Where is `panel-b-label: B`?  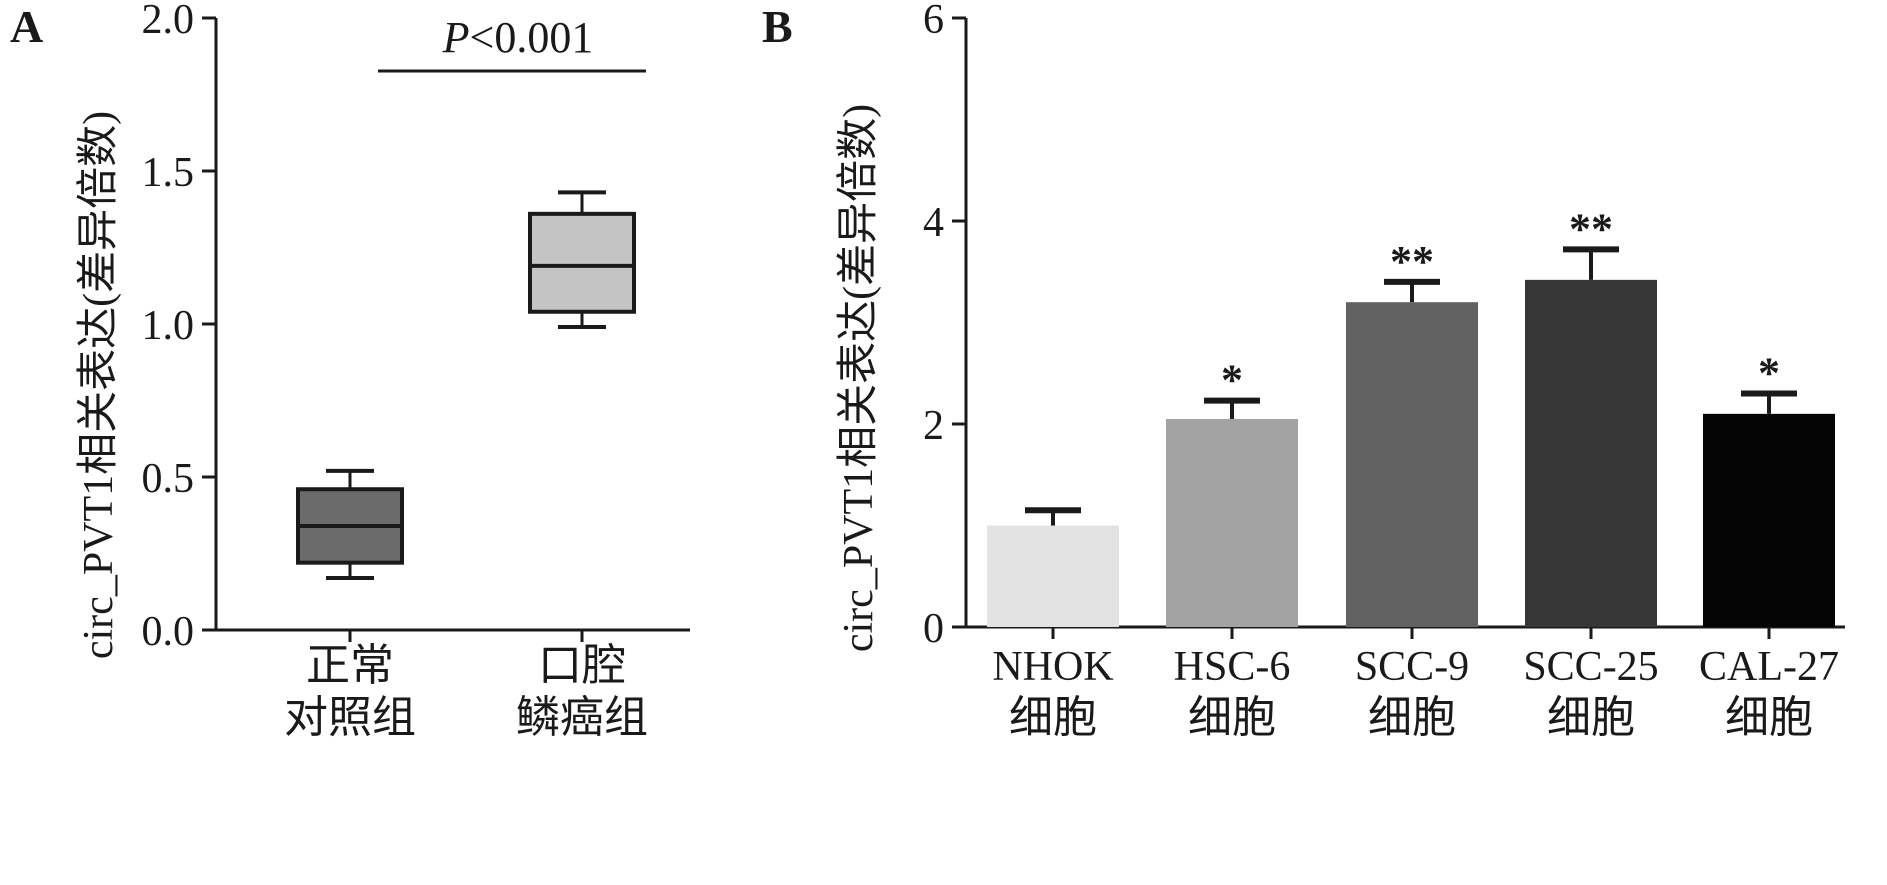
panel-b-label: B is located at coordinates (777, 26).